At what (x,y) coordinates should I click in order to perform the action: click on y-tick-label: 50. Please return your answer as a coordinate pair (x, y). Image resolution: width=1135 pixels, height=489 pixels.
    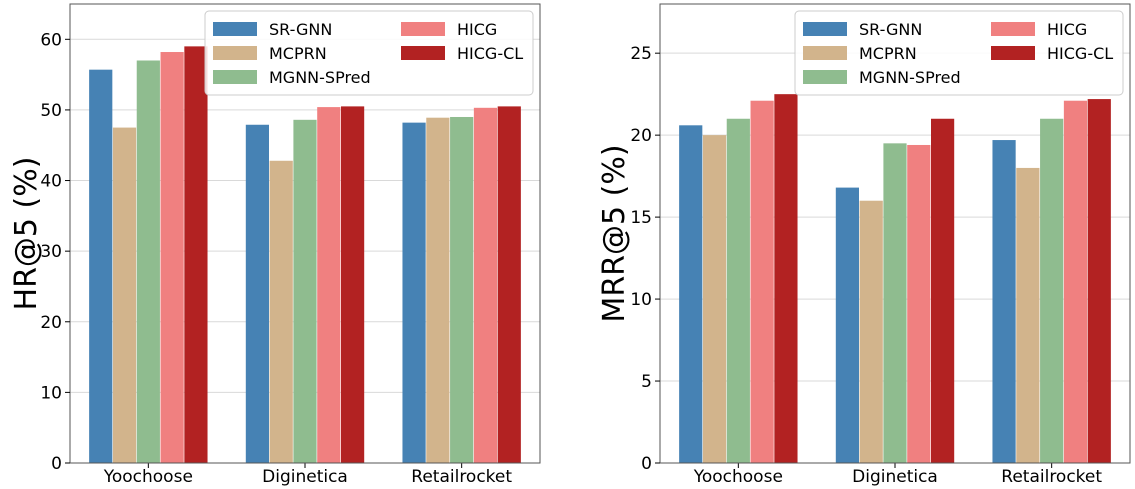
    Looking at the image, I should click on (51, 111).